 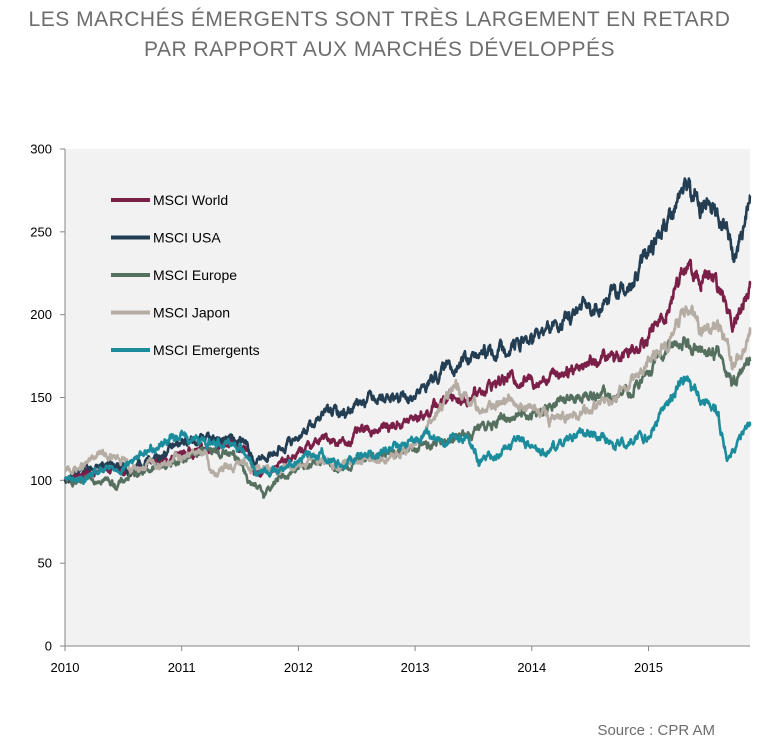 I want to click on x-tick-label: 2011, so click(x=182, y=667).